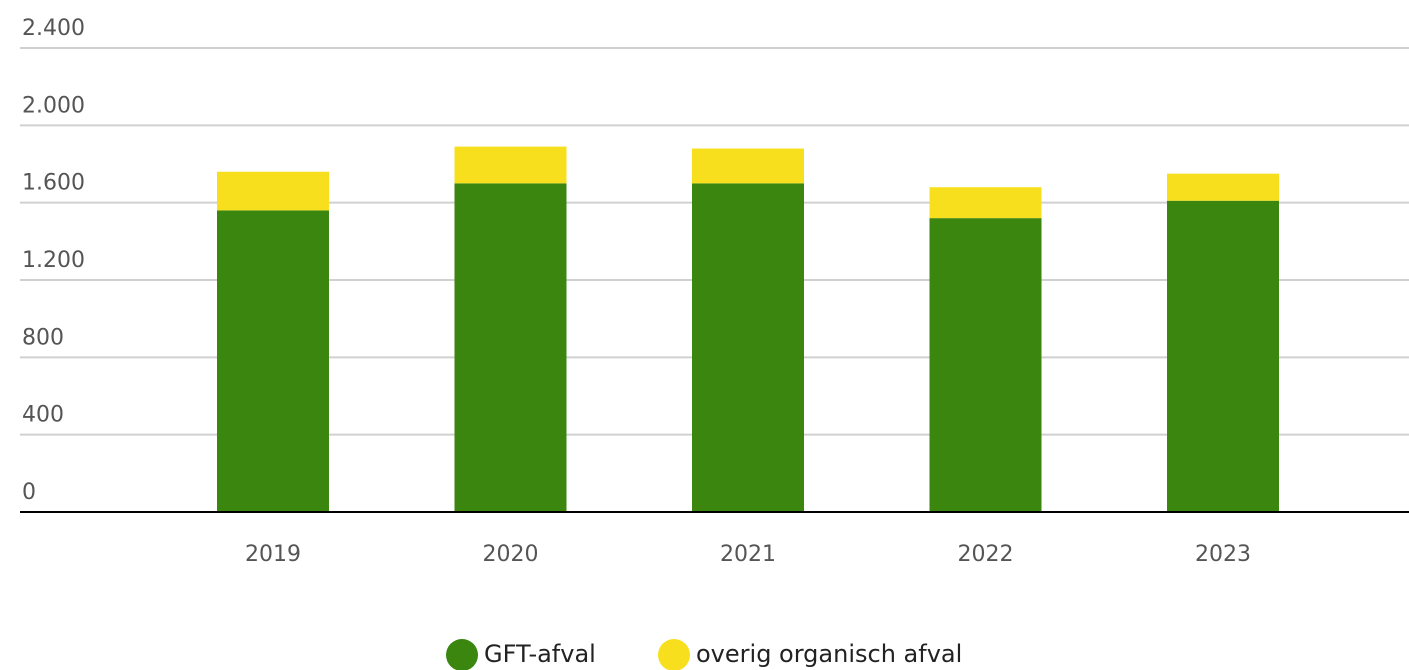  I want to click on y-tick-label: 0, so click(29, 492).